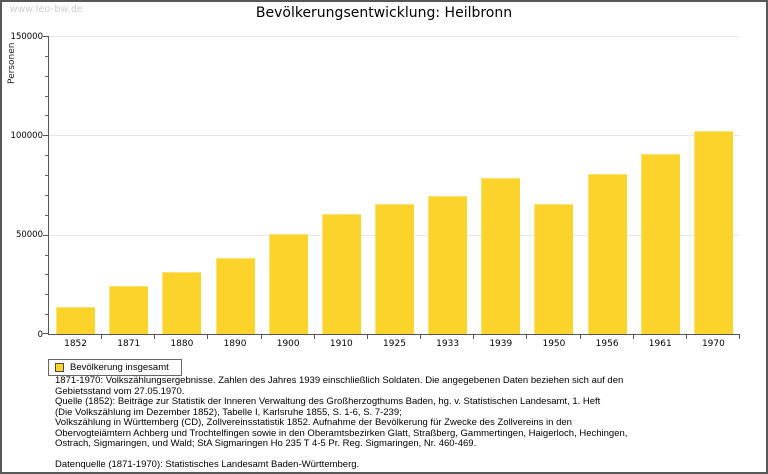 The image size is (768, 474). I want to click on legend-label: Bevölkerung insgesamt, so click(119, 367).